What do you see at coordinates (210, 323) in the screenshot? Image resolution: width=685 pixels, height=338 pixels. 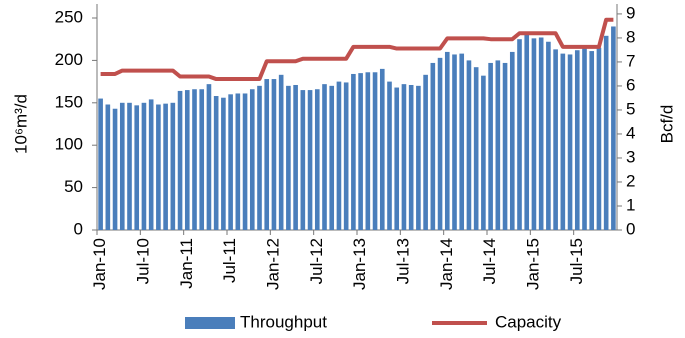 I see `legend-swatch` at bounding box center [210, 323].